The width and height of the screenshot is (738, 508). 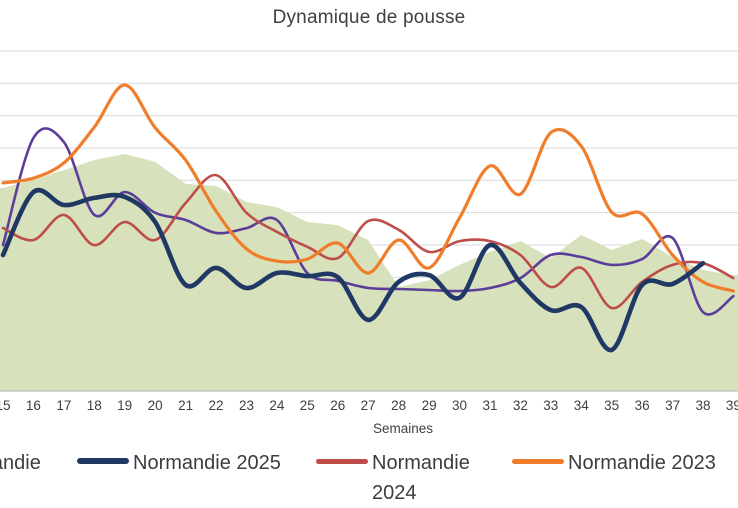 What do you see at coordinates (421, 478) in the screenshot?
I see `legend-label-normandie-2024: Normandie 2024` at bounding box center [421, 478].